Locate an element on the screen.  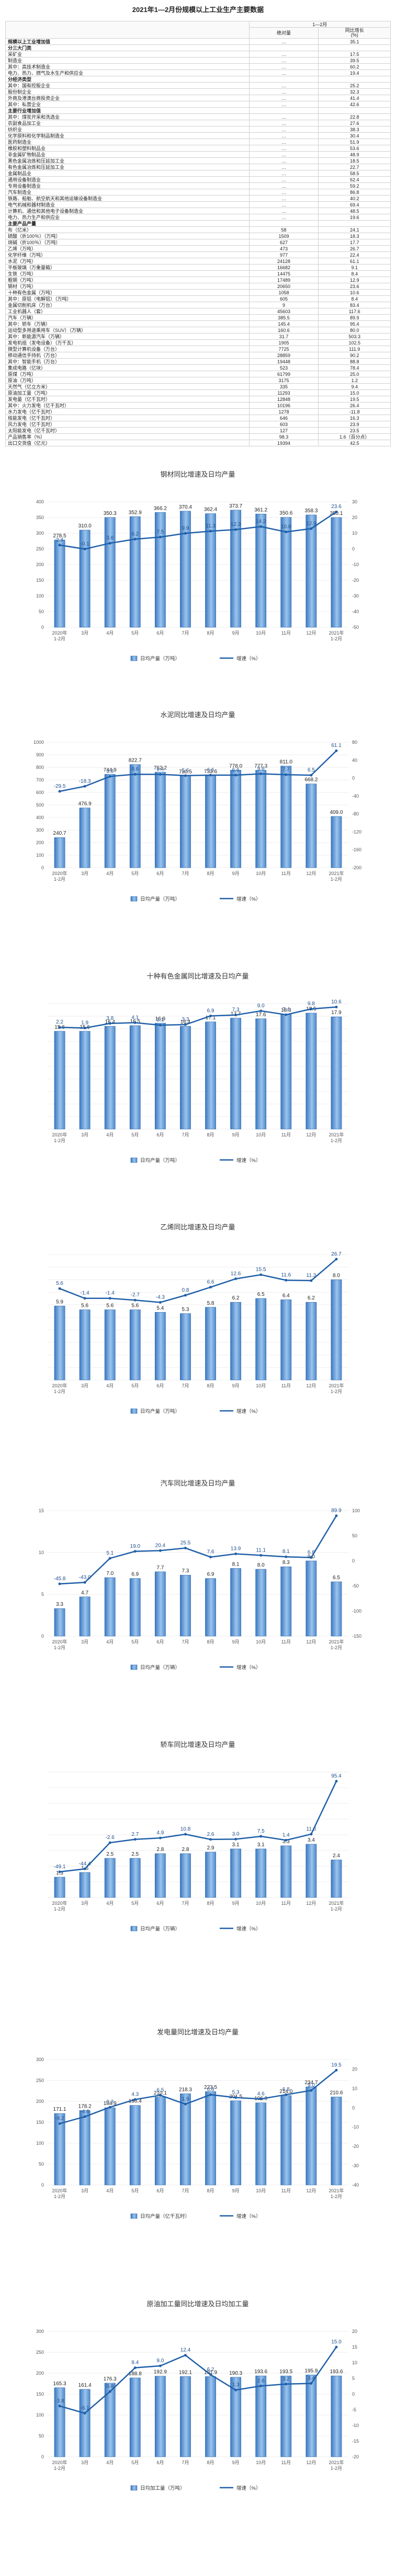
left-tick-label: 0 is located at coordinates (42, 2185).